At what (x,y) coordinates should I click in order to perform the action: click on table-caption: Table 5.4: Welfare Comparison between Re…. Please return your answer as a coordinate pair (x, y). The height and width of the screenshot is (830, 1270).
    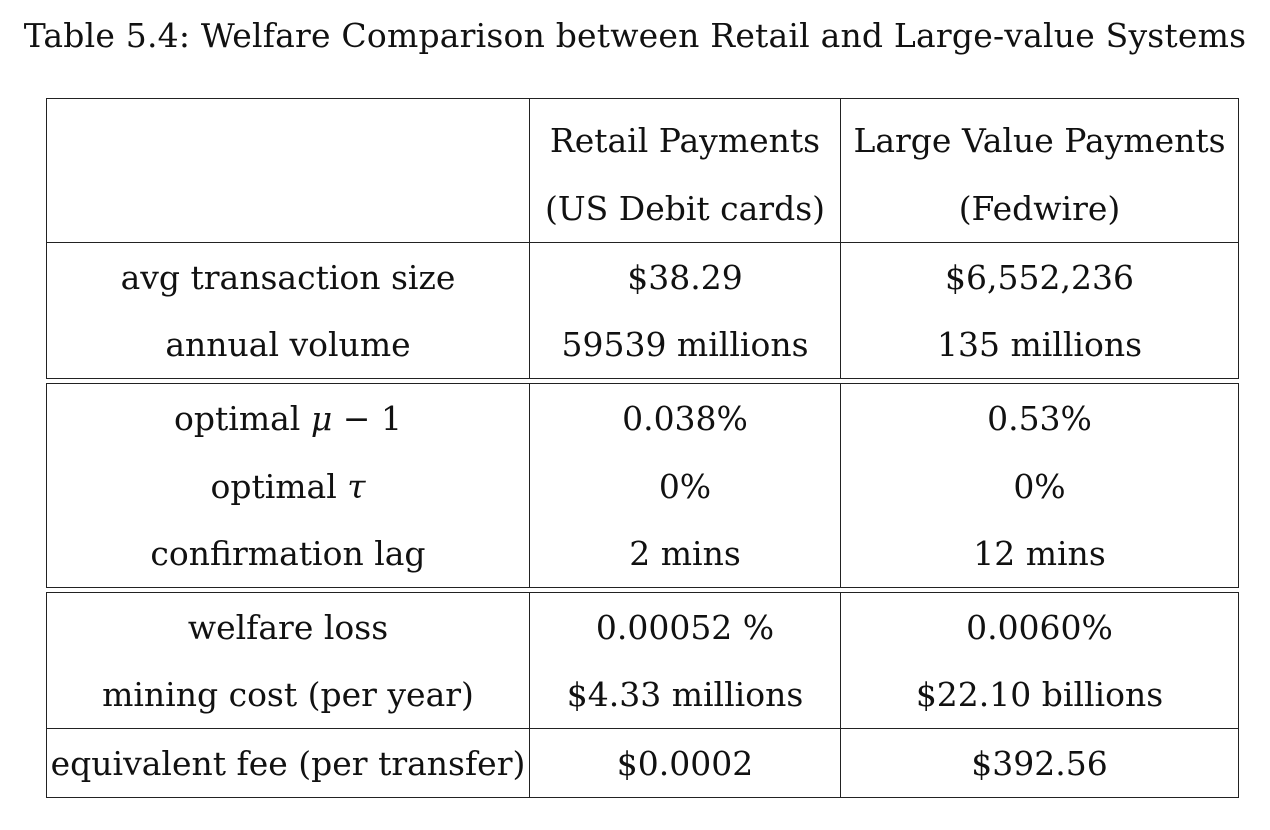
    Looking at the image, I should click on (635, 35).